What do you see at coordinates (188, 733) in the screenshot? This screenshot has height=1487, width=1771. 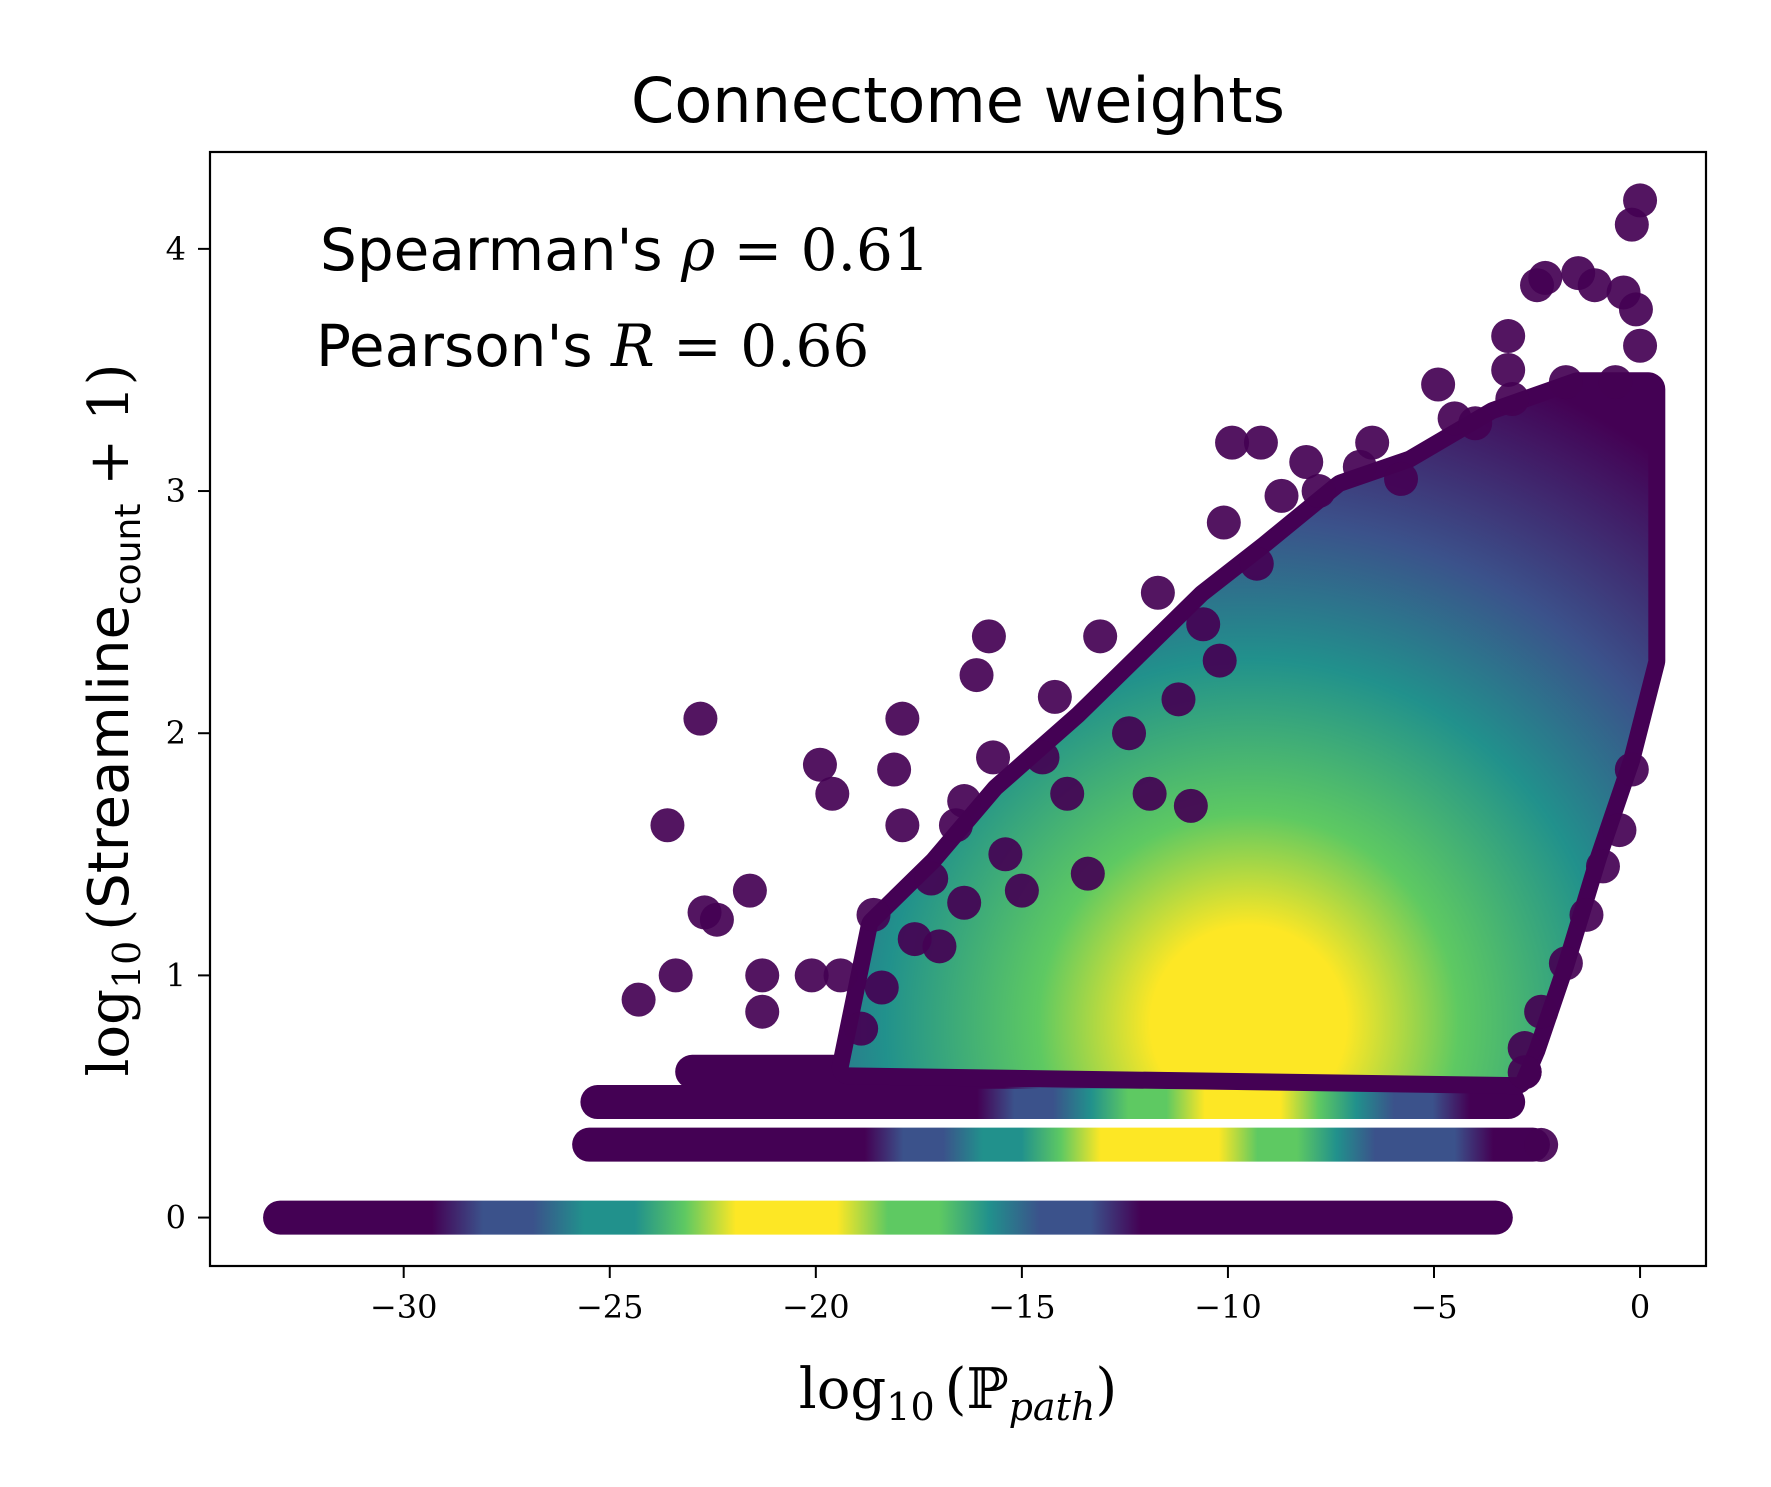 I see `y-axis-ticks: 0 1 2 3 4` at bounding box center [188, 733].